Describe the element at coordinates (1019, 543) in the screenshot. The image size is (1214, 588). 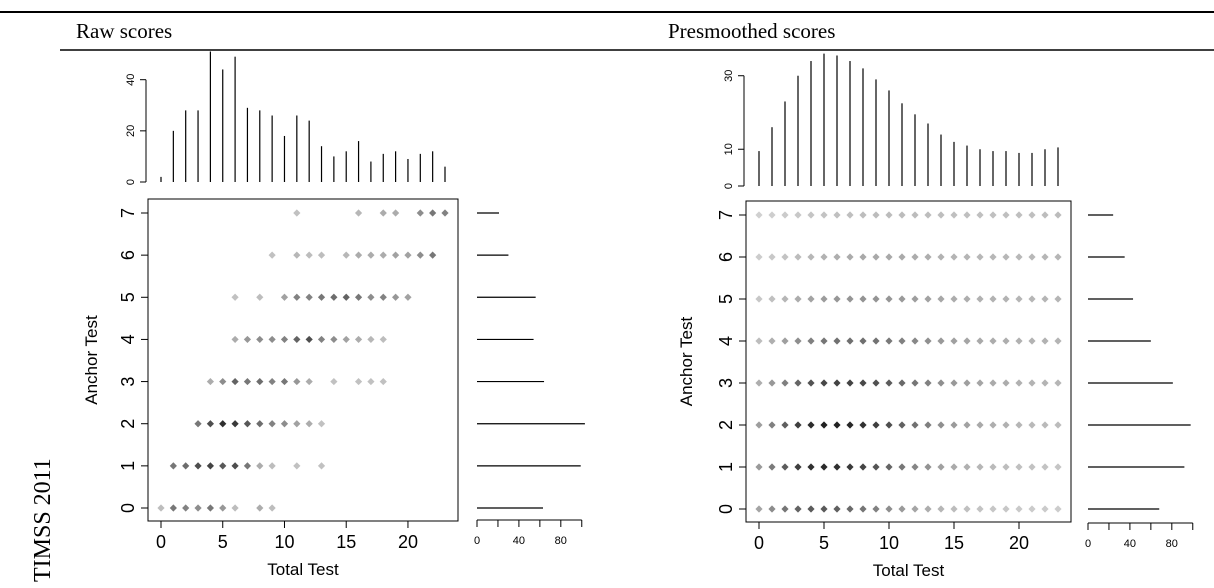
I see `x-tick-label: 20` at that location.